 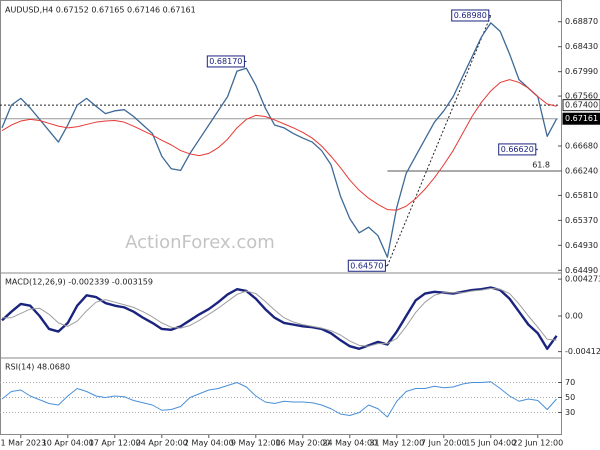 I want to click on x-tick-label: 10 Apr 04:00, so click(x=68, y=443).